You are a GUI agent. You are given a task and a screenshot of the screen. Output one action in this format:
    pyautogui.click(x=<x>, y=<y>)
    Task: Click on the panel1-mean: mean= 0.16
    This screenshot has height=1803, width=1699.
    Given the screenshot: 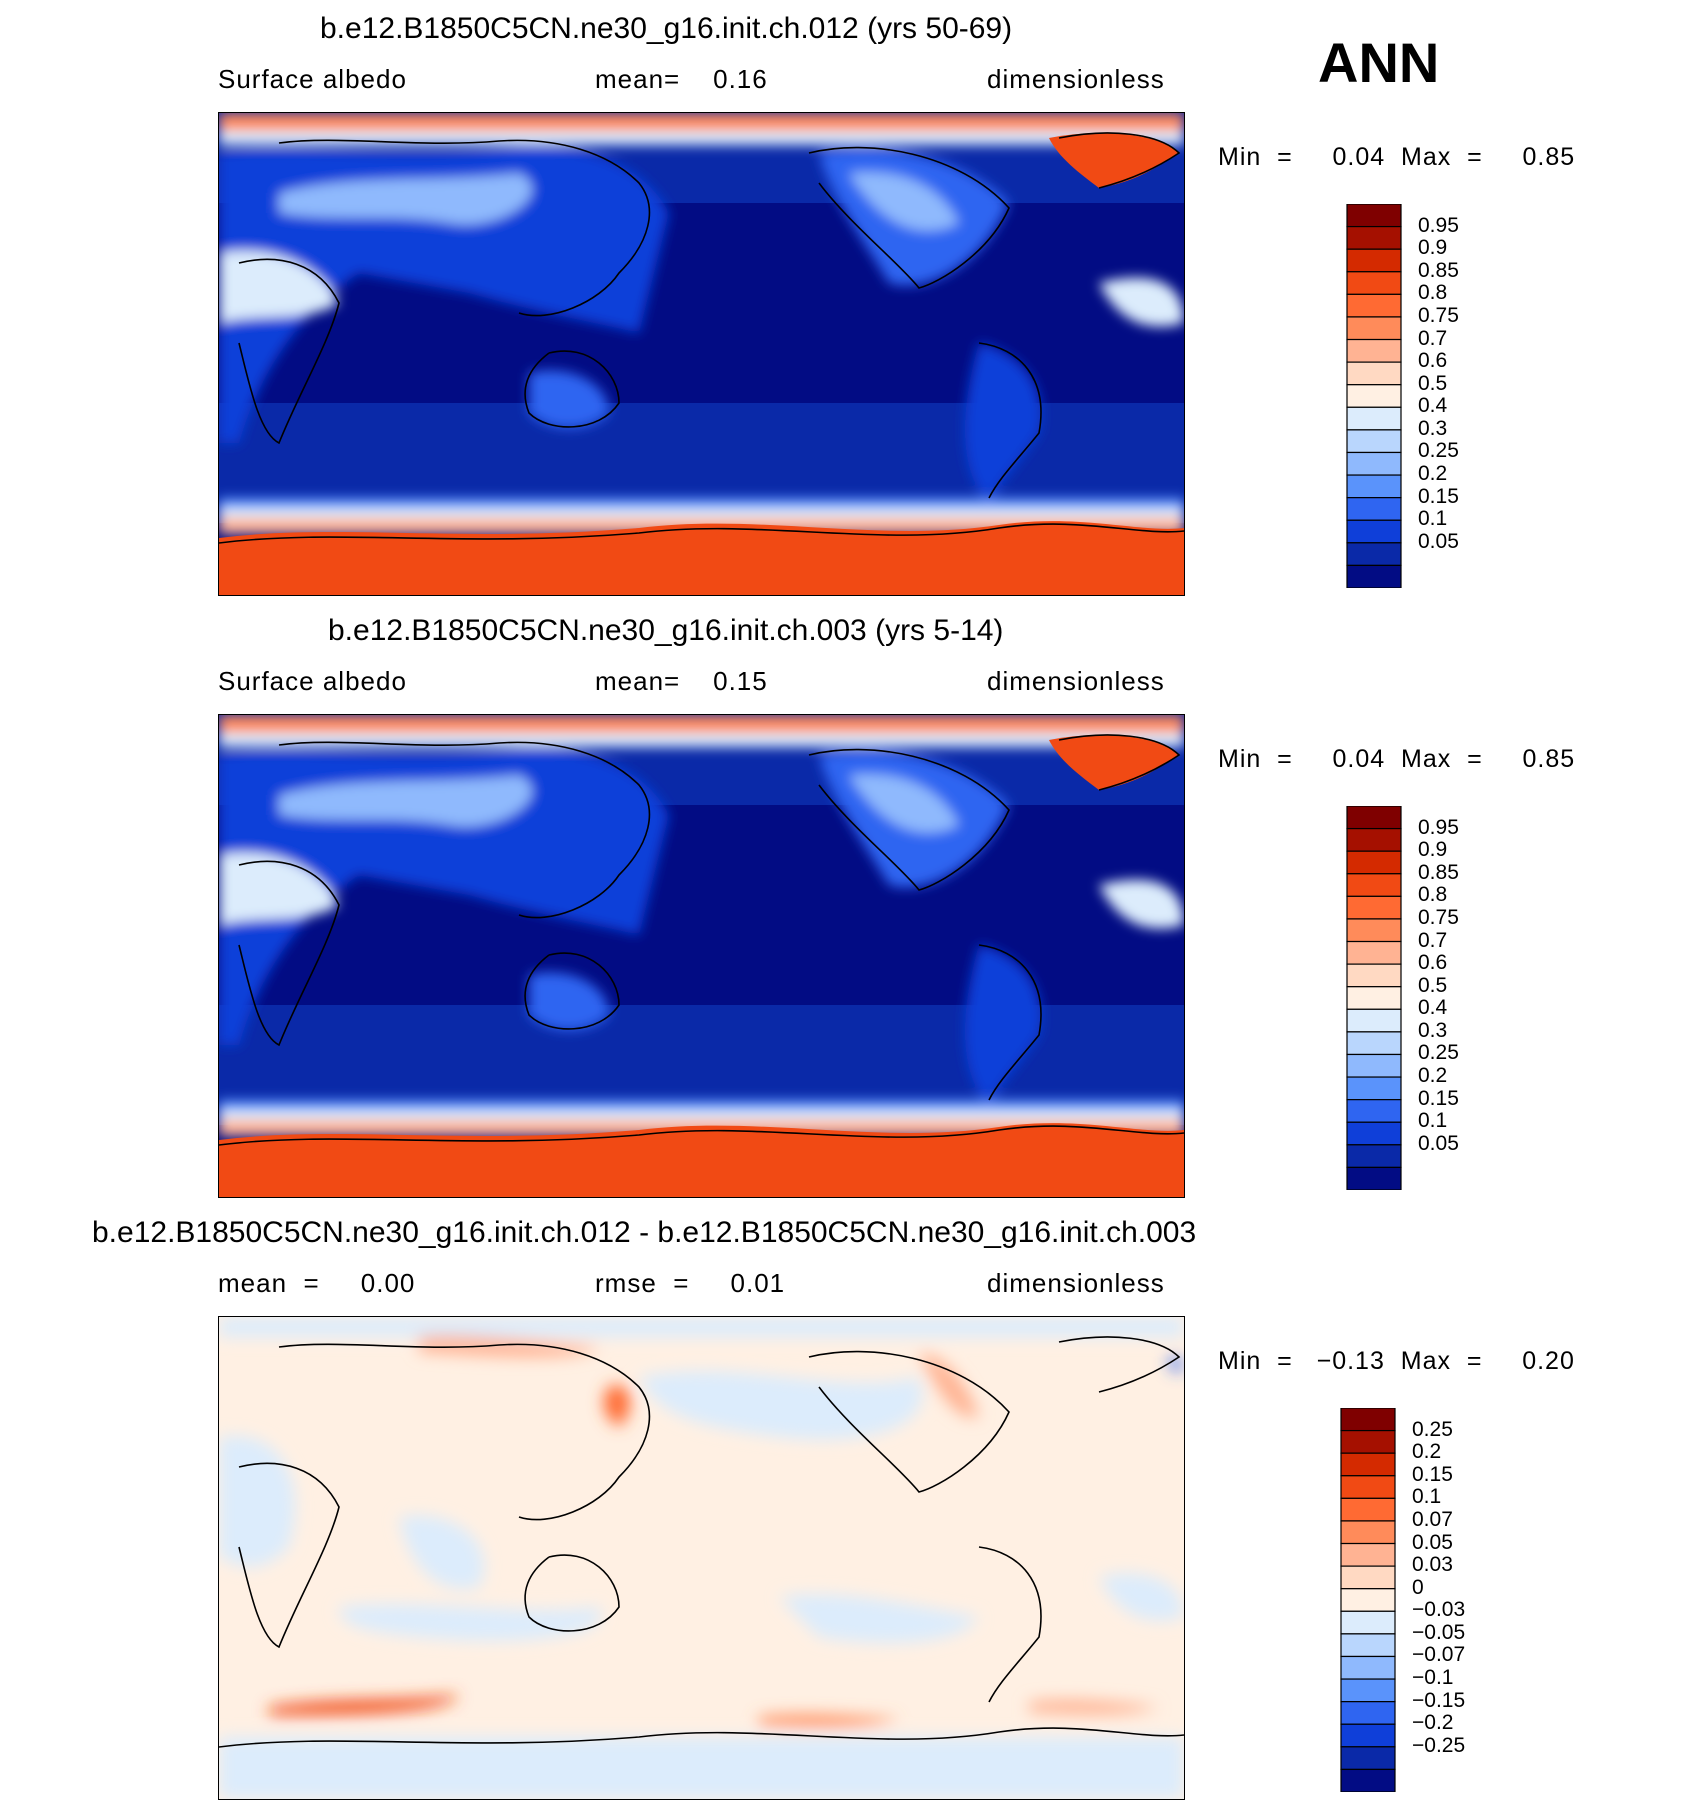 What is the action you would take?
    pyautogui.click(x=681, y=79)
    